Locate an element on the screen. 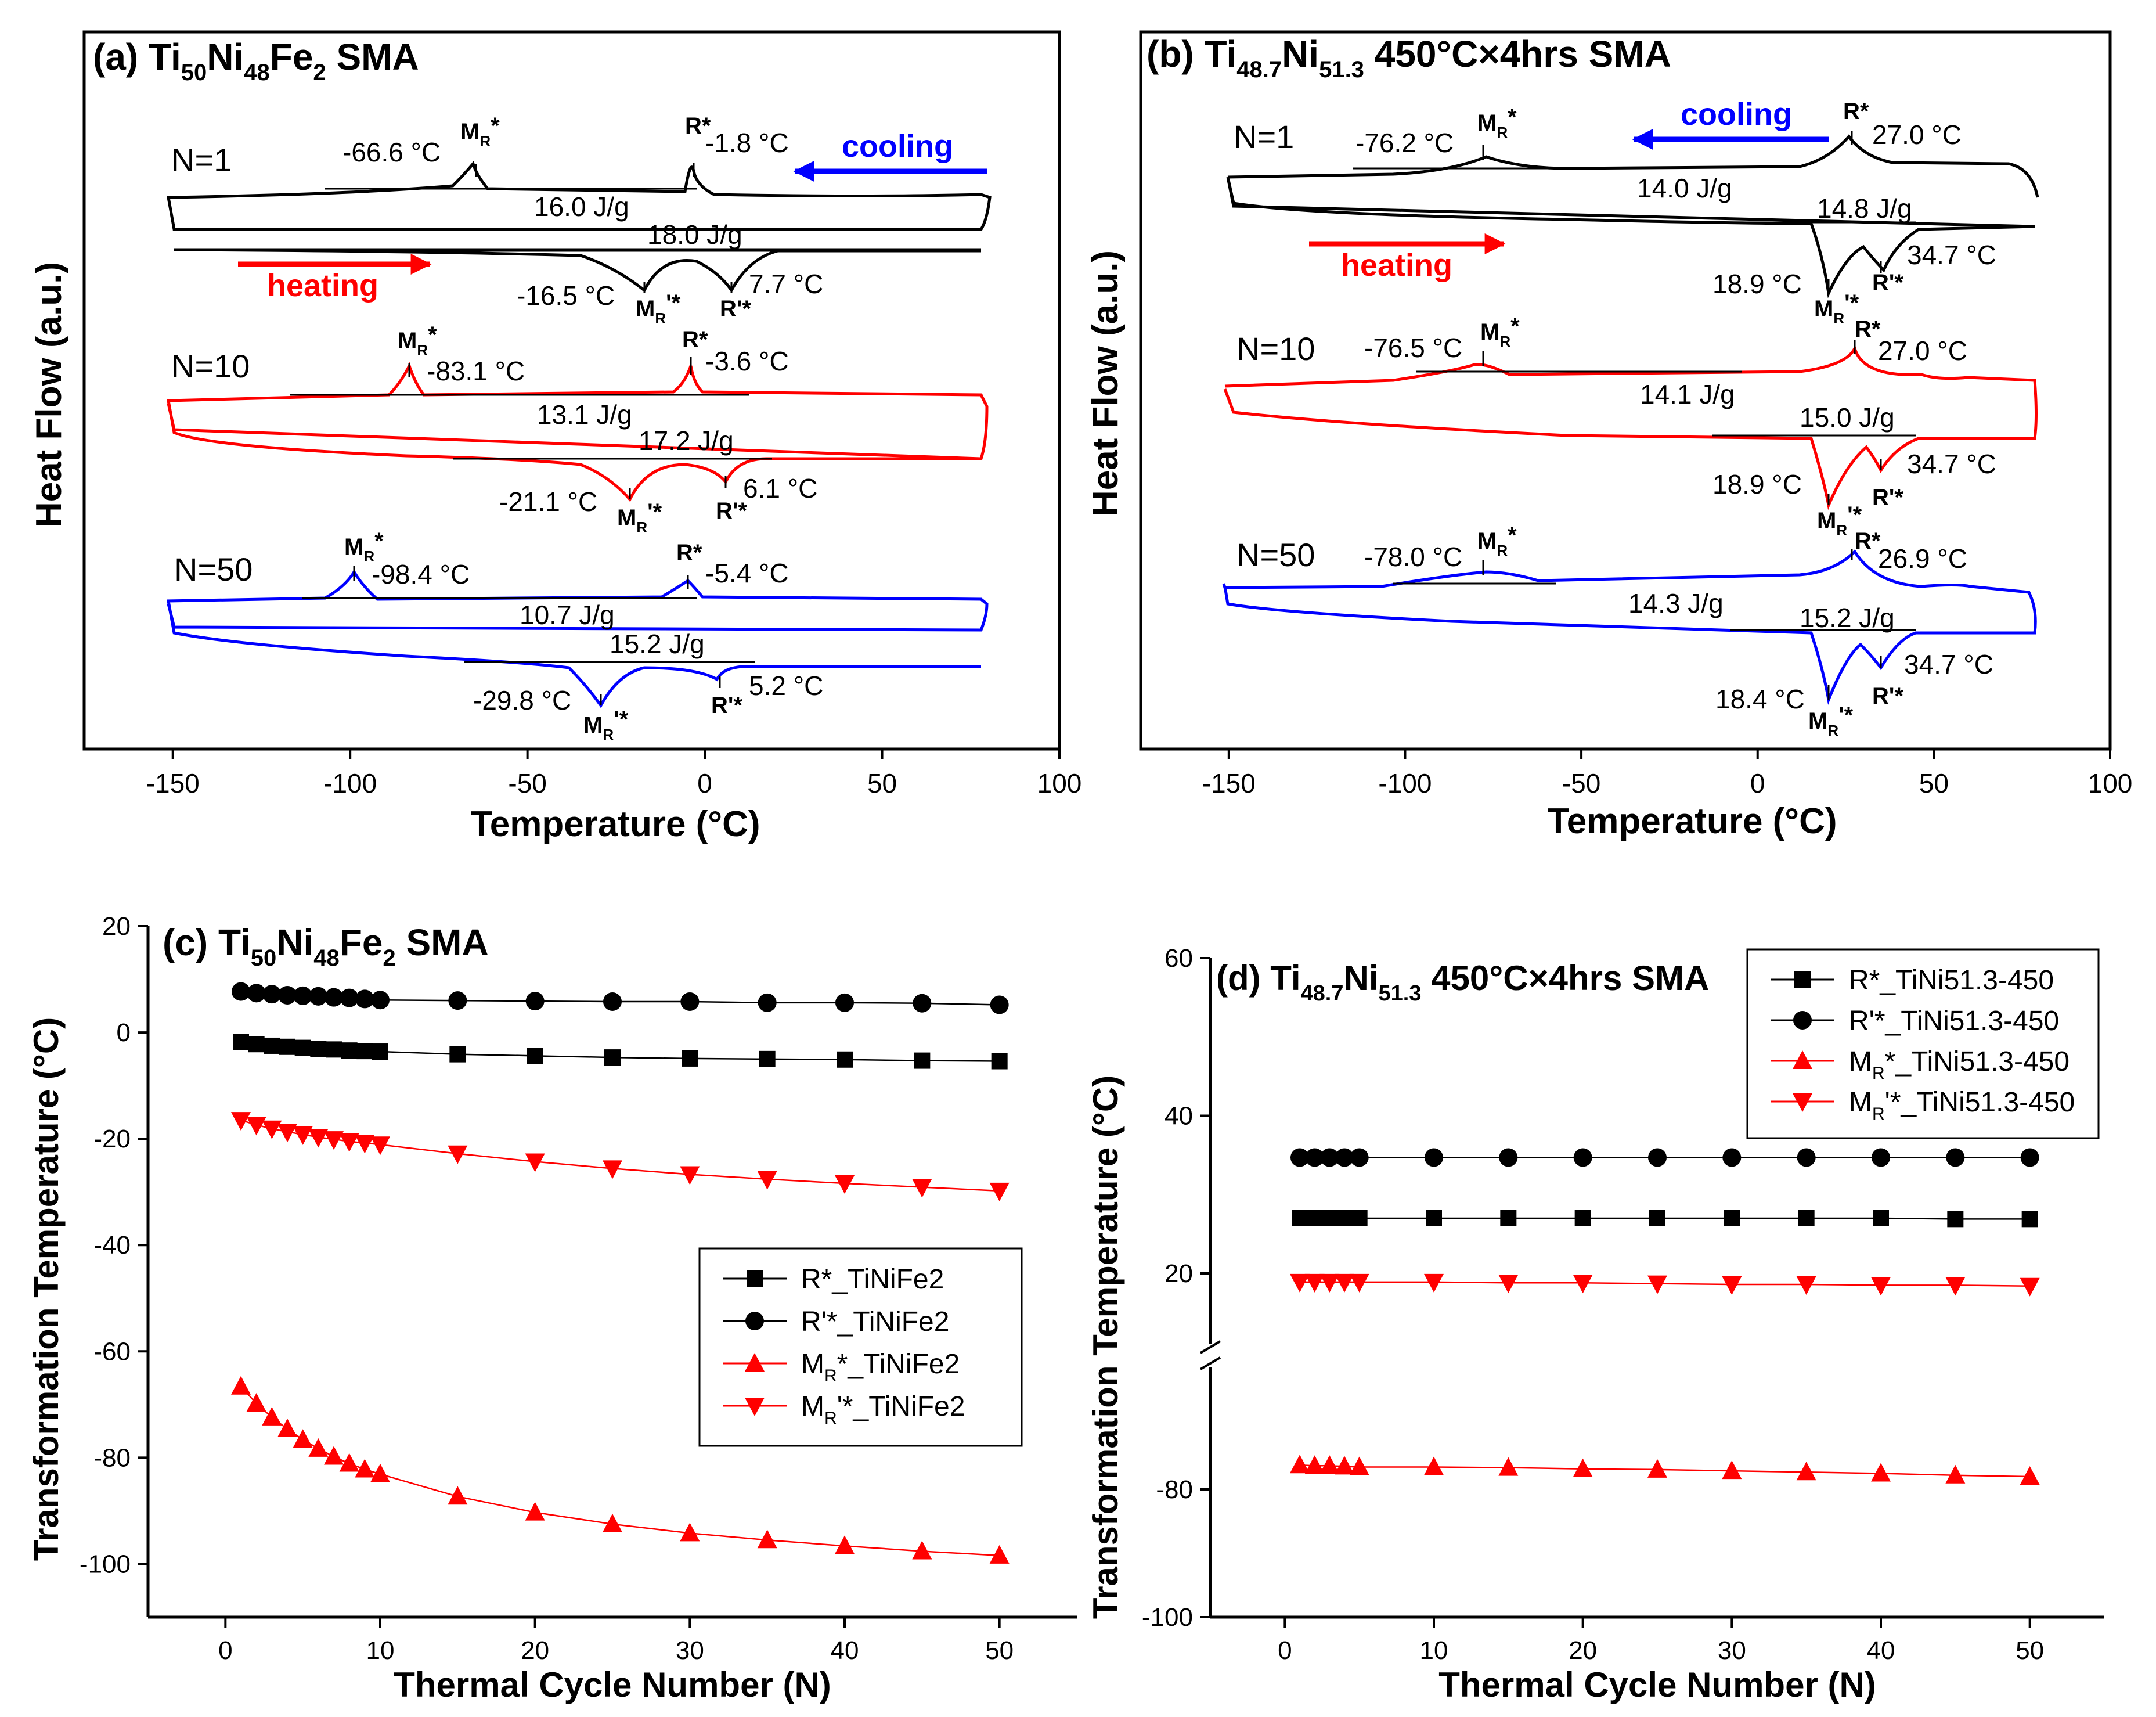 The image size is (2156, 1717). panel-a-n10-cycle: N=10 is located at coordinates (211, 366).